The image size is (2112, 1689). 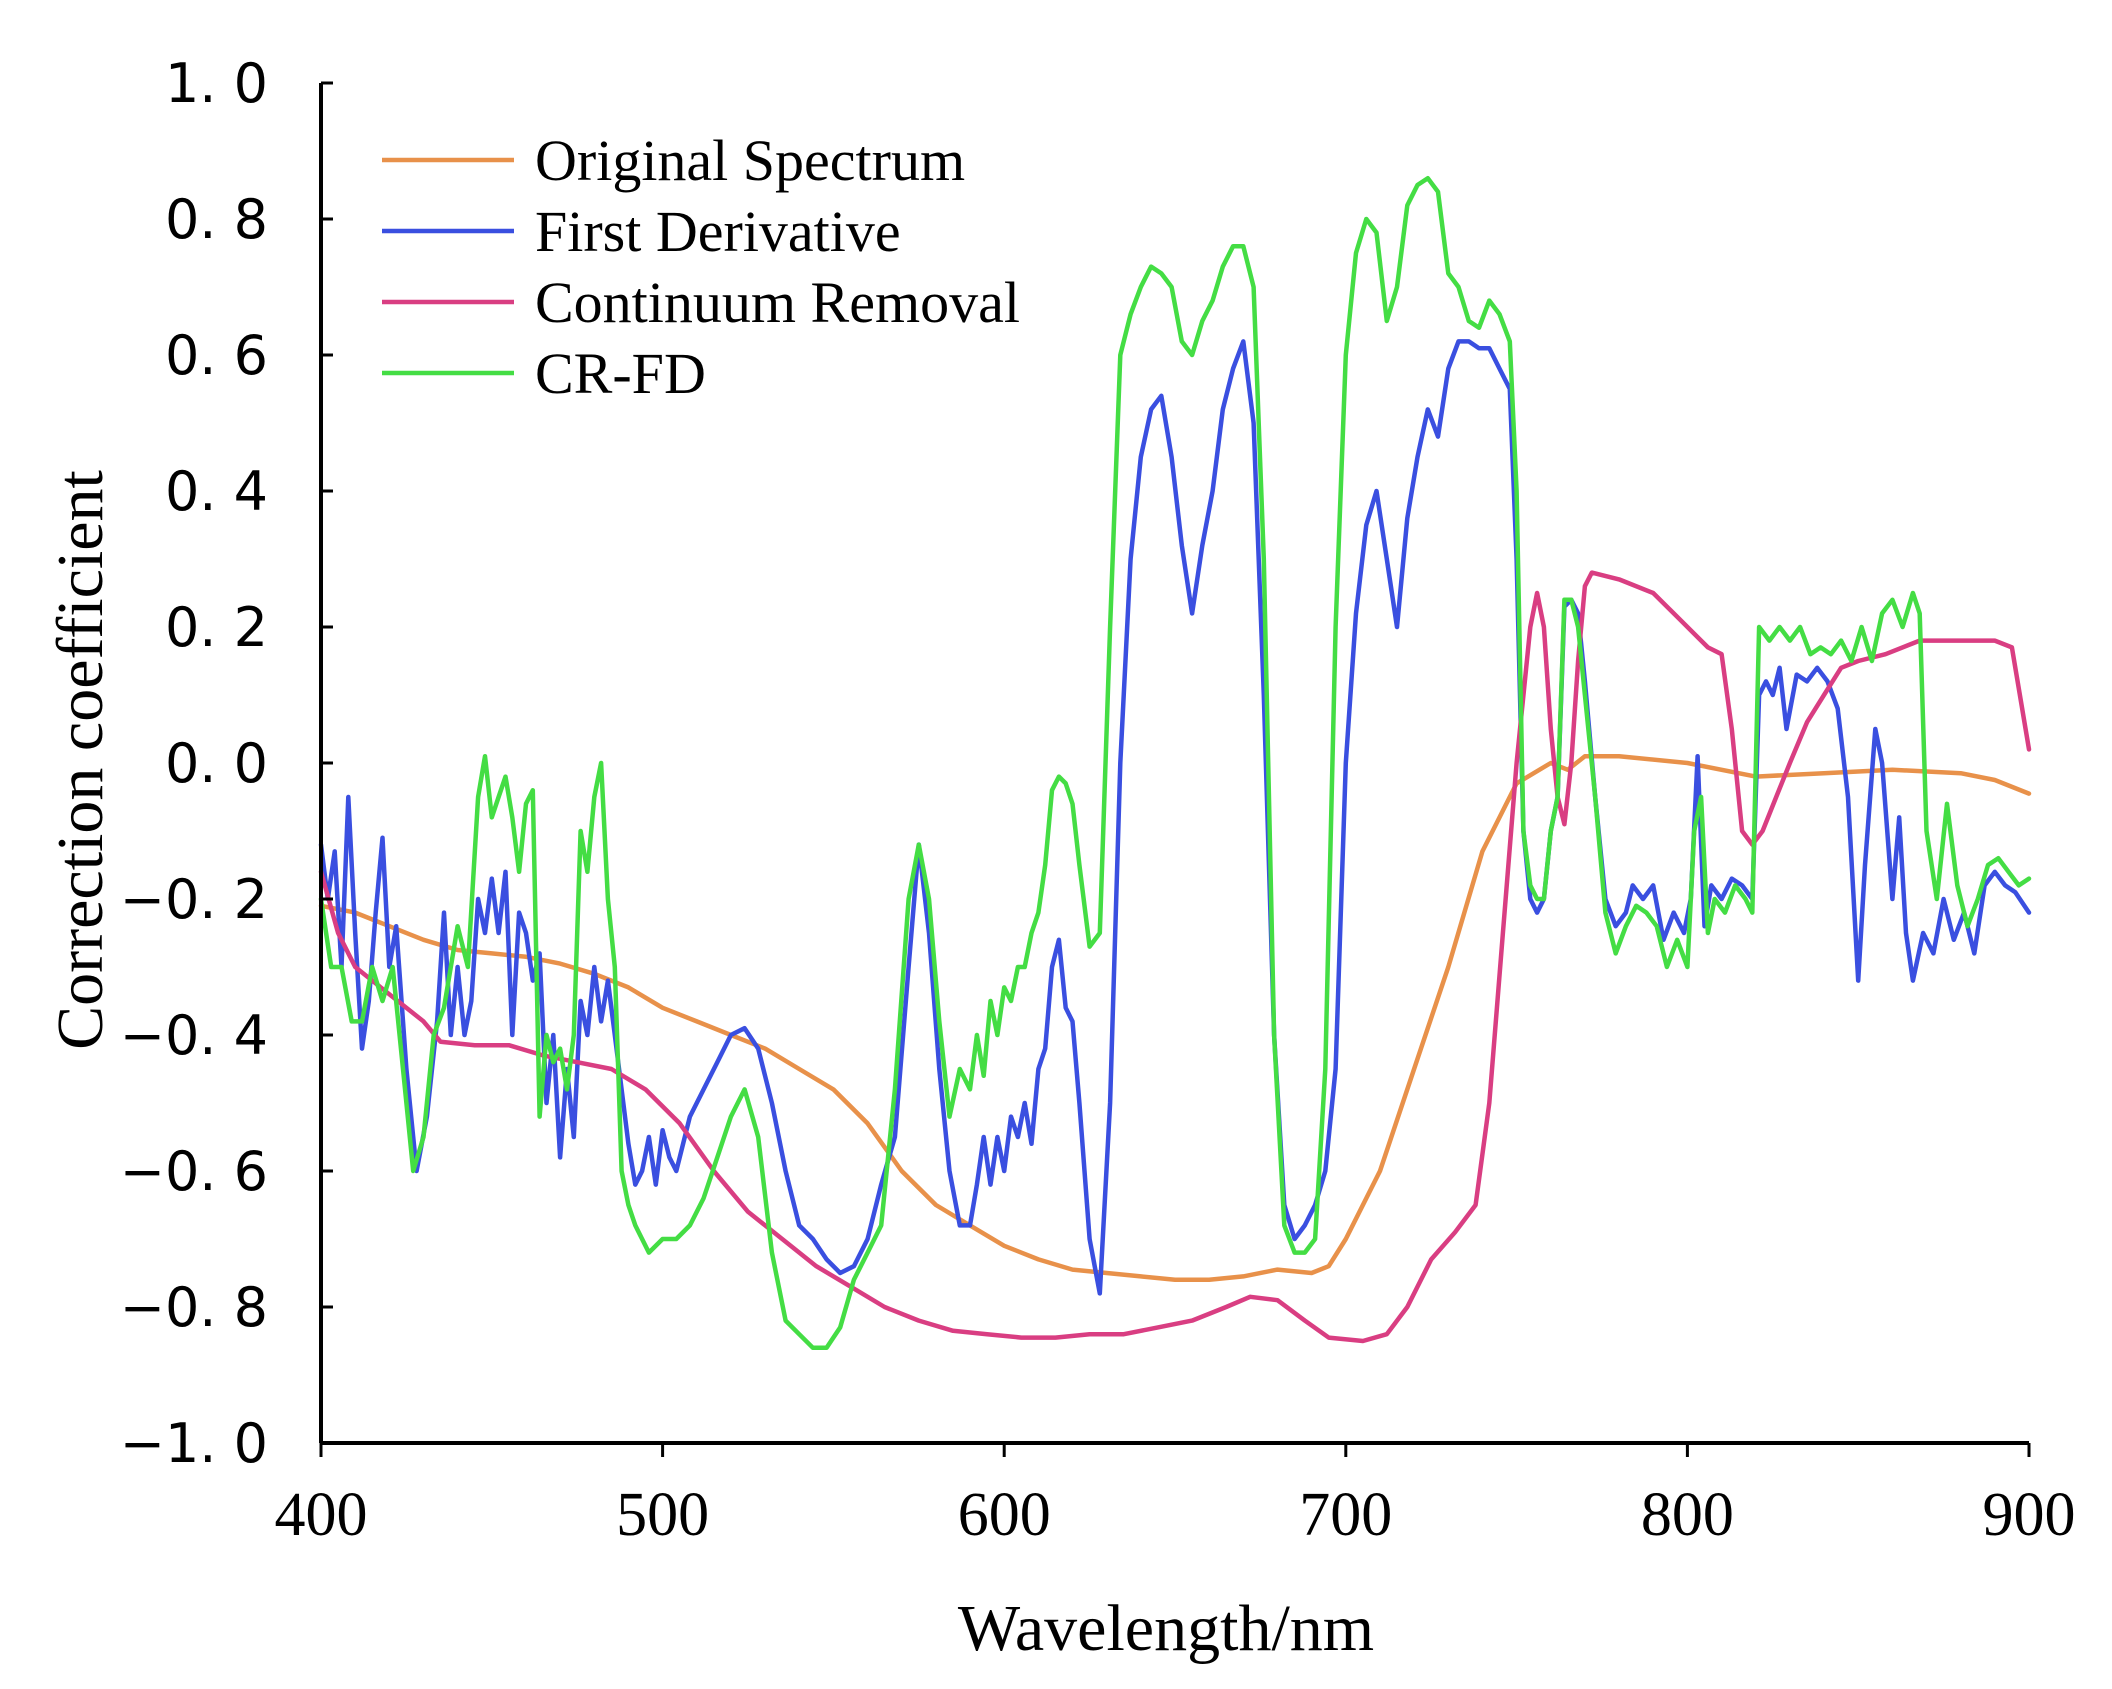 I want to click on x-axis-title: Wavelength/nm, so click(x=1166, y=1628).